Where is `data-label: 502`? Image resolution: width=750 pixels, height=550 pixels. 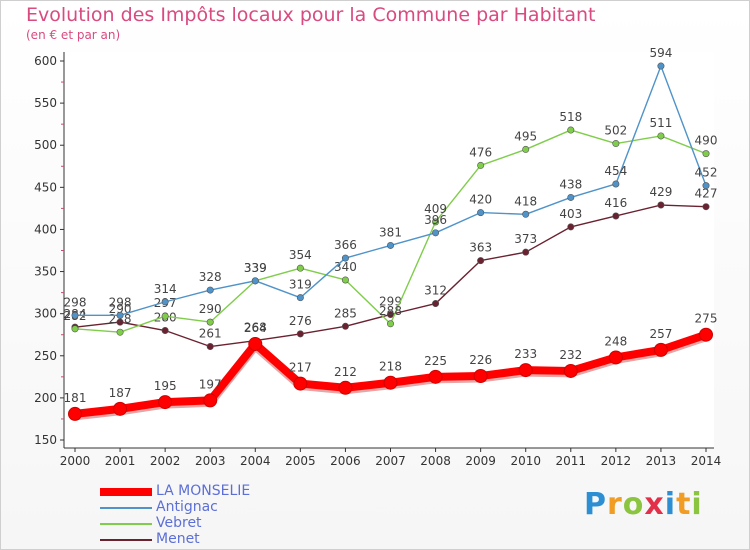
data-label: 502 is located at coordinates (615, 131).